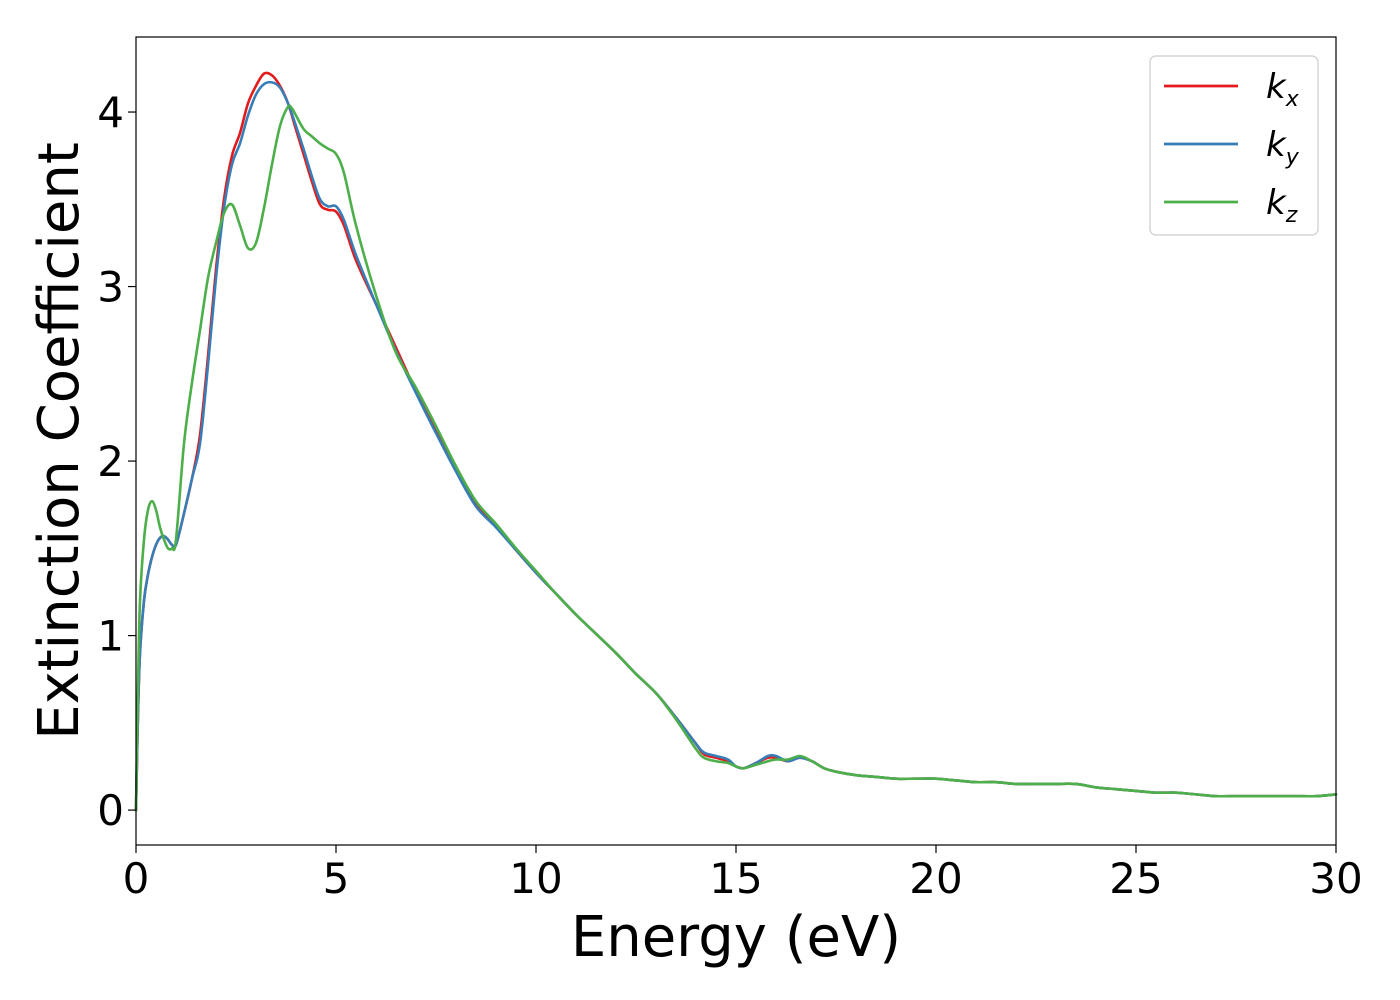  I want to click on x-tick-label: 15, so click(735, 878).